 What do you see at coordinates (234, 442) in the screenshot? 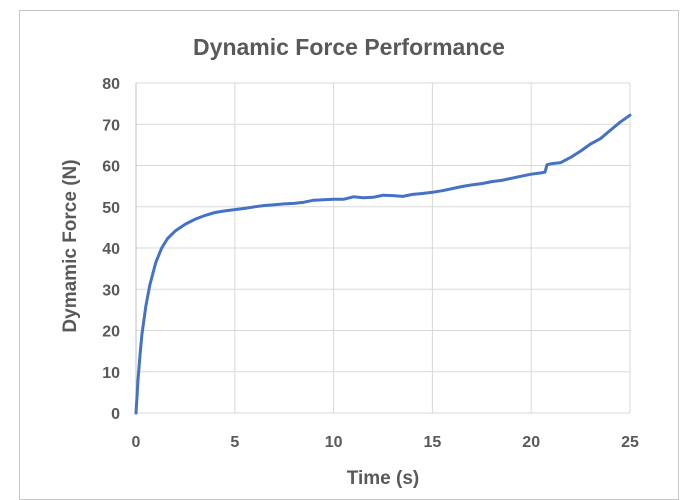
I see `x-tick-label-5: 5` at bounding box center [234, 442].